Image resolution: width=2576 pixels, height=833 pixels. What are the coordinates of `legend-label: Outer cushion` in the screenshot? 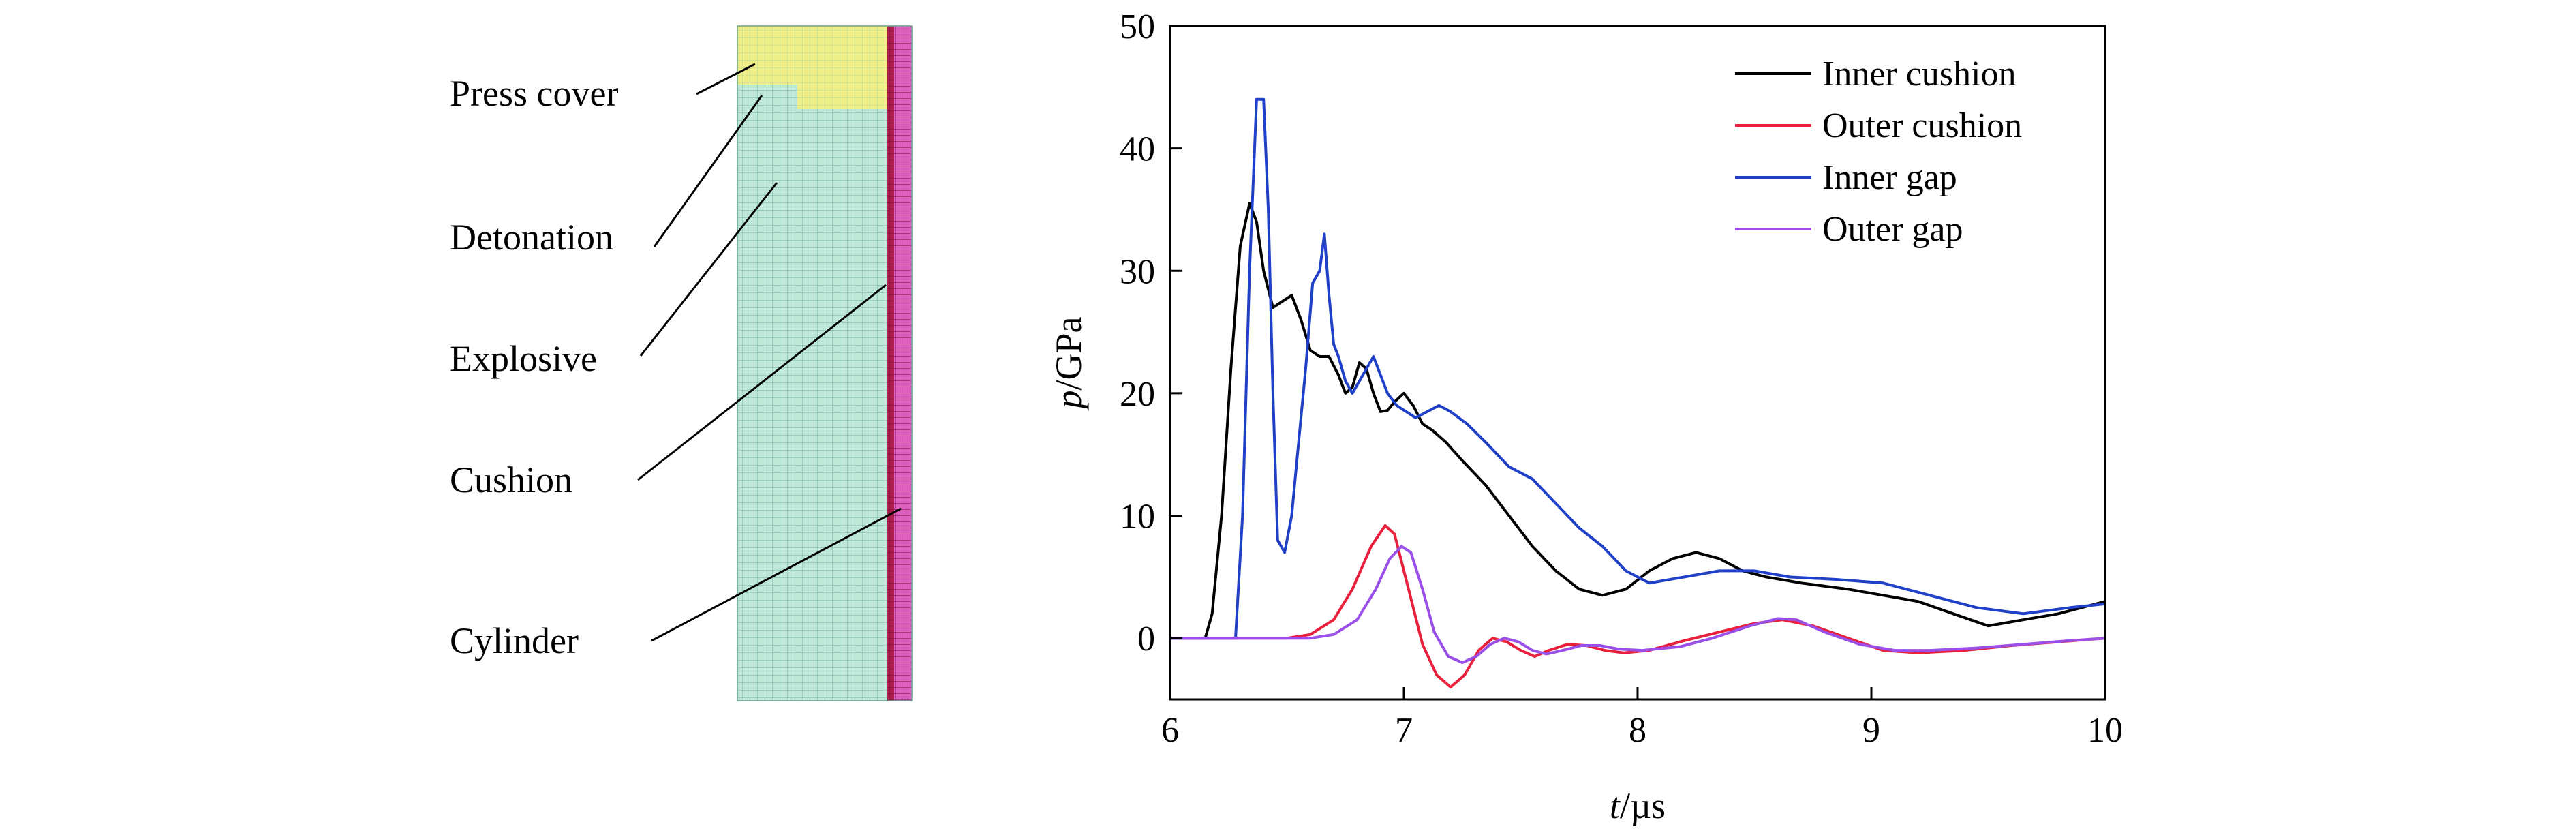 It's located at (1922, 125).